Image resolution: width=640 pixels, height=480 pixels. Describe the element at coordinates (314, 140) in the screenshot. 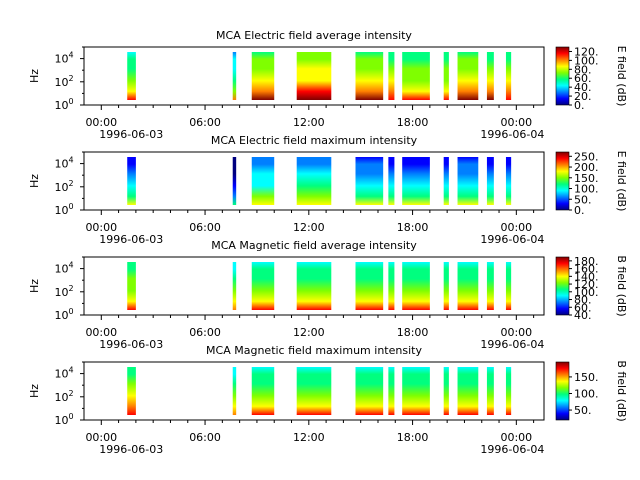

I see `panel-title: MCA Electric field maximum intensity` at that location.